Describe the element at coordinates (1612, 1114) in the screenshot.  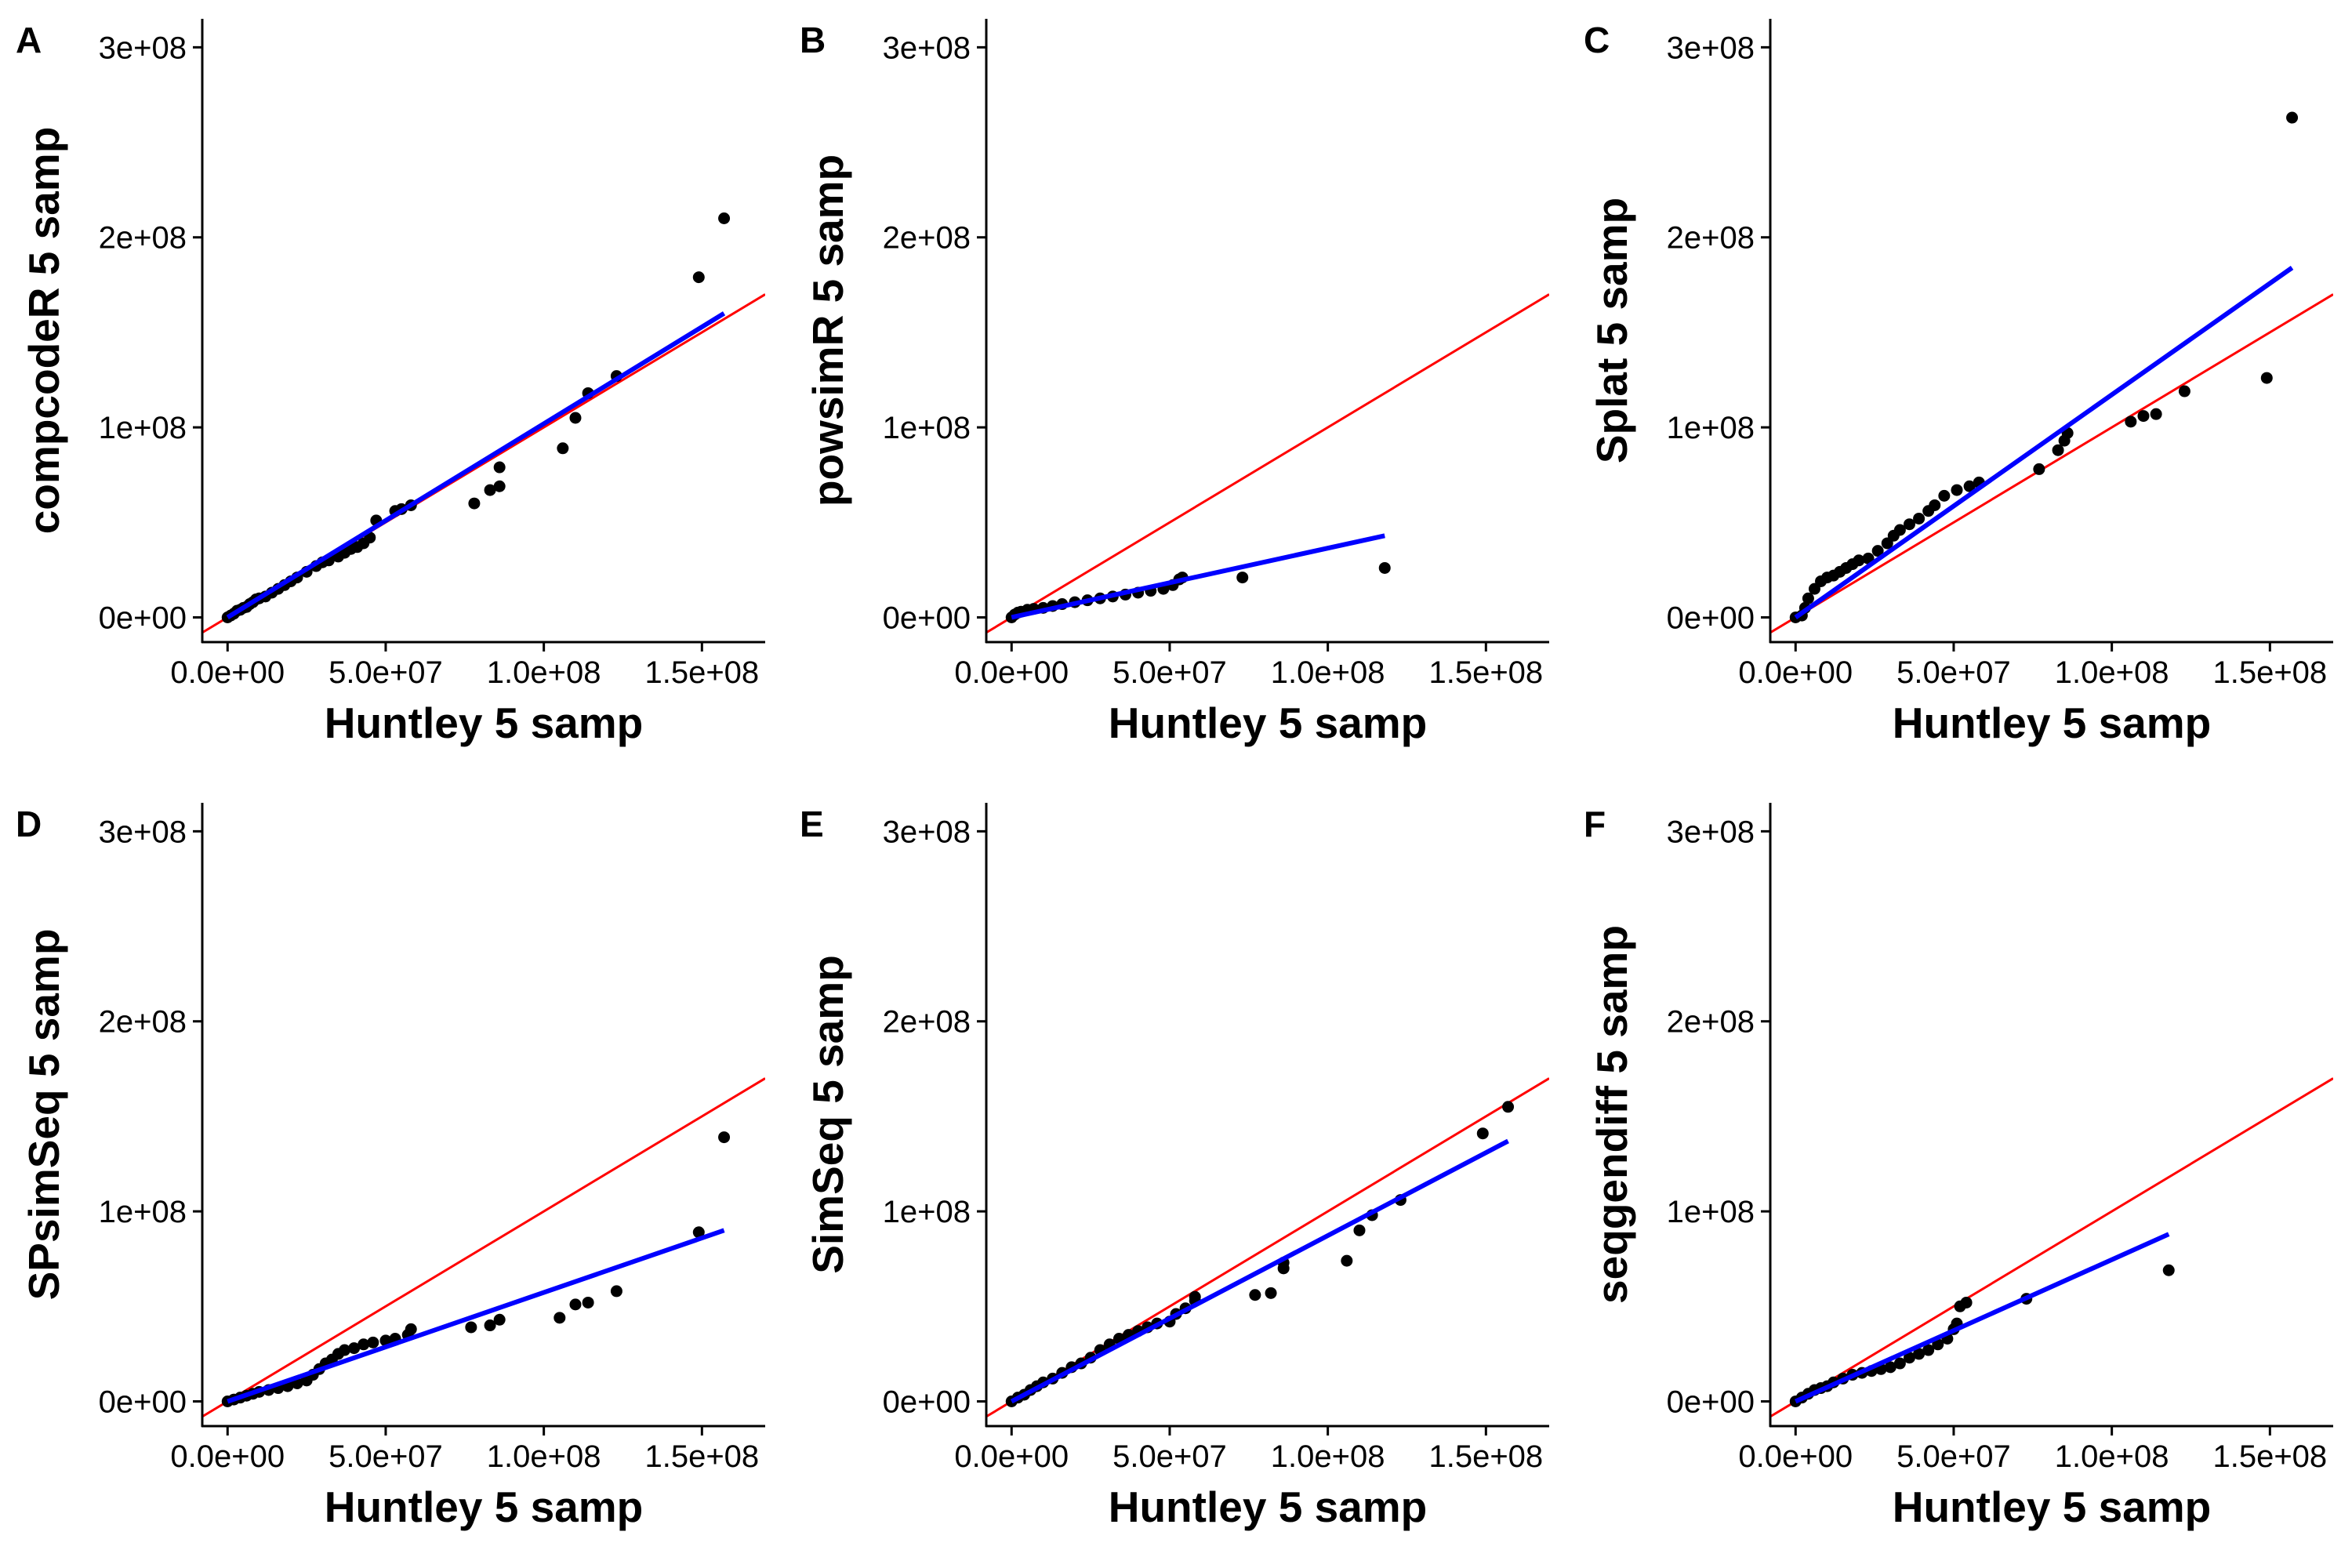
I see `y-axis-title: seqgendiff 5 samp` at that location.